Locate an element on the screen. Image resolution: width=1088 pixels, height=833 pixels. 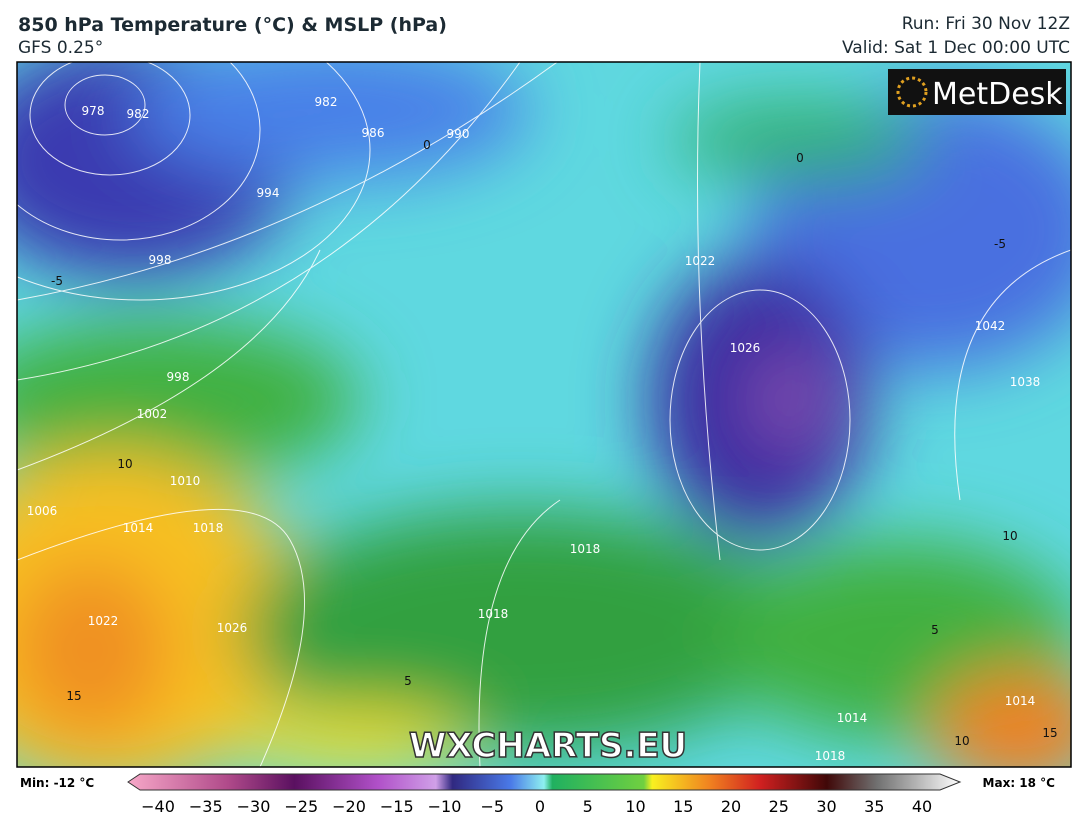
colorbar-max: Max: 18 °C is located at coordinates (1019, 783).